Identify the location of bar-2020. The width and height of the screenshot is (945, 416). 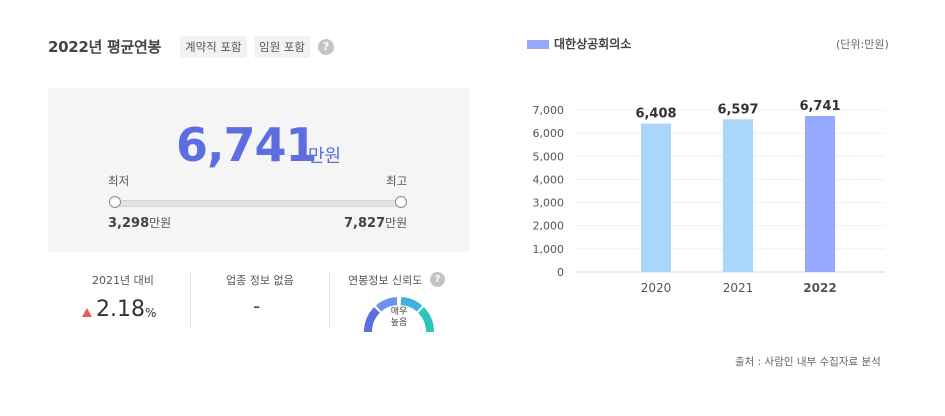
(656, 198).